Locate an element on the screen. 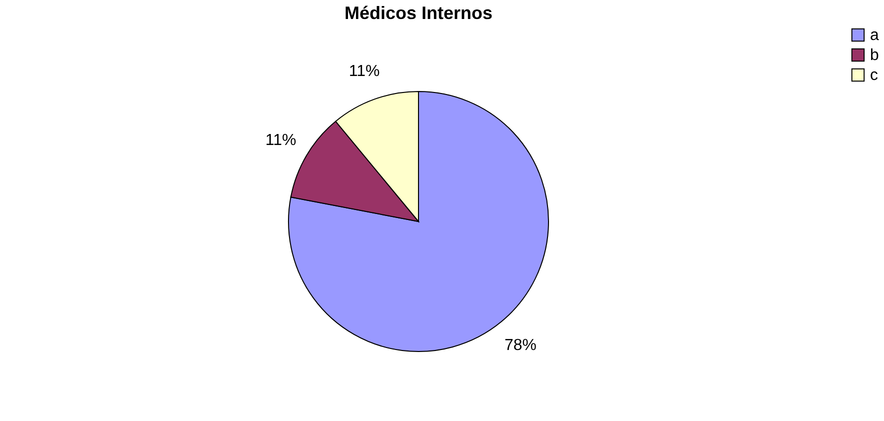 The width and height of the screenshot is (884, 421). legend-label: b is located at coordinates (874, 55).